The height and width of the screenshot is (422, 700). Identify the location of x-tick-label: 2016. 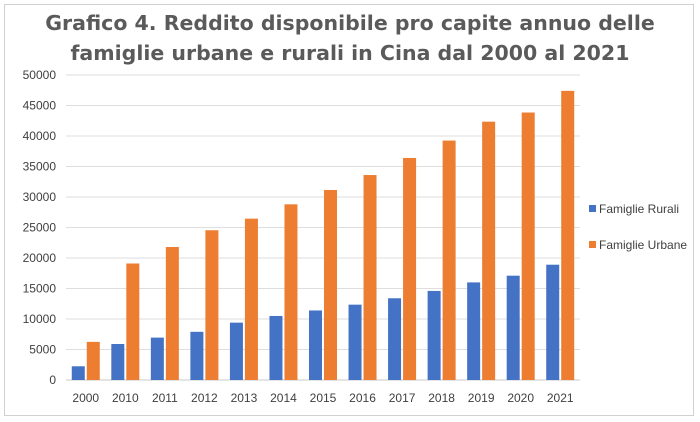
(362, 398).